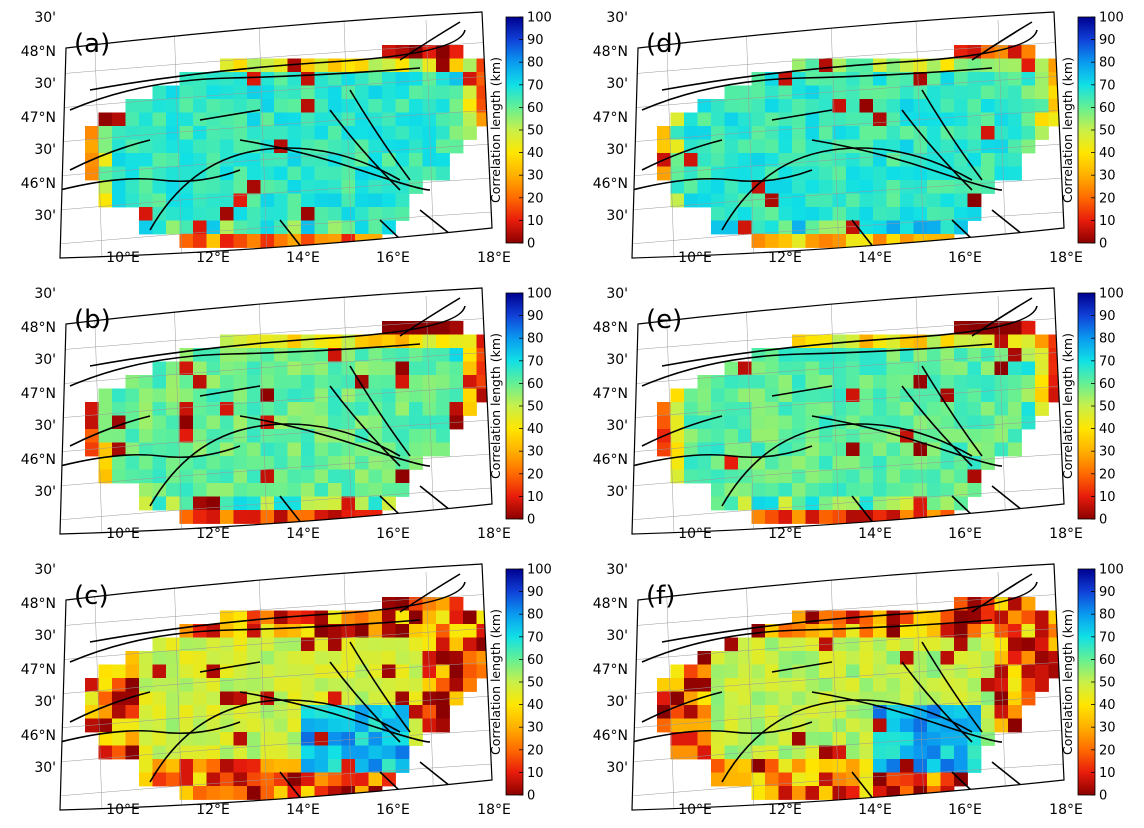  I want to click on colorbar-tick-label: 90, so click(535, 592).